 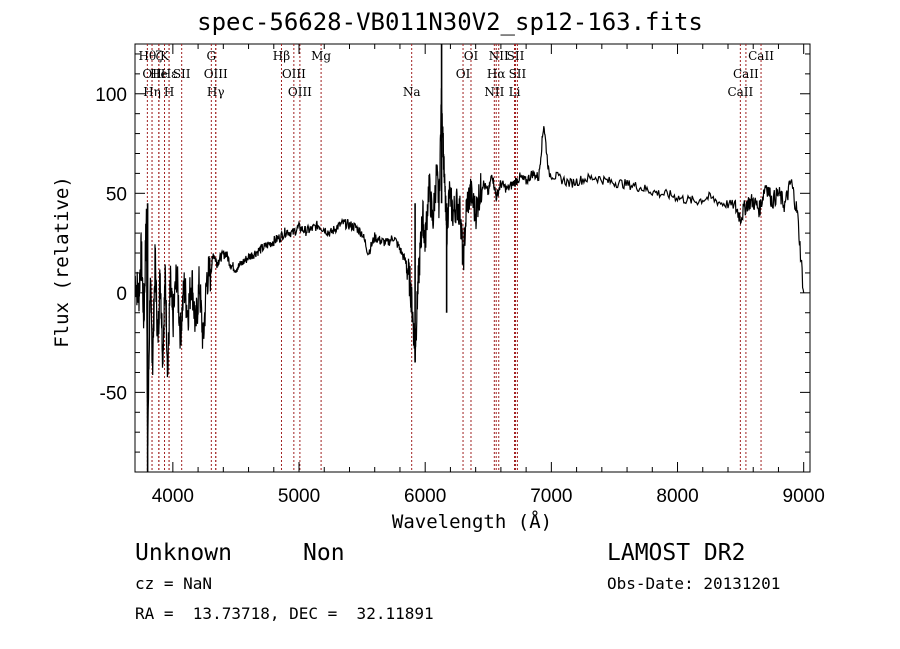 I want to click on y-tick-label: 0, so click(x=121, y=294).